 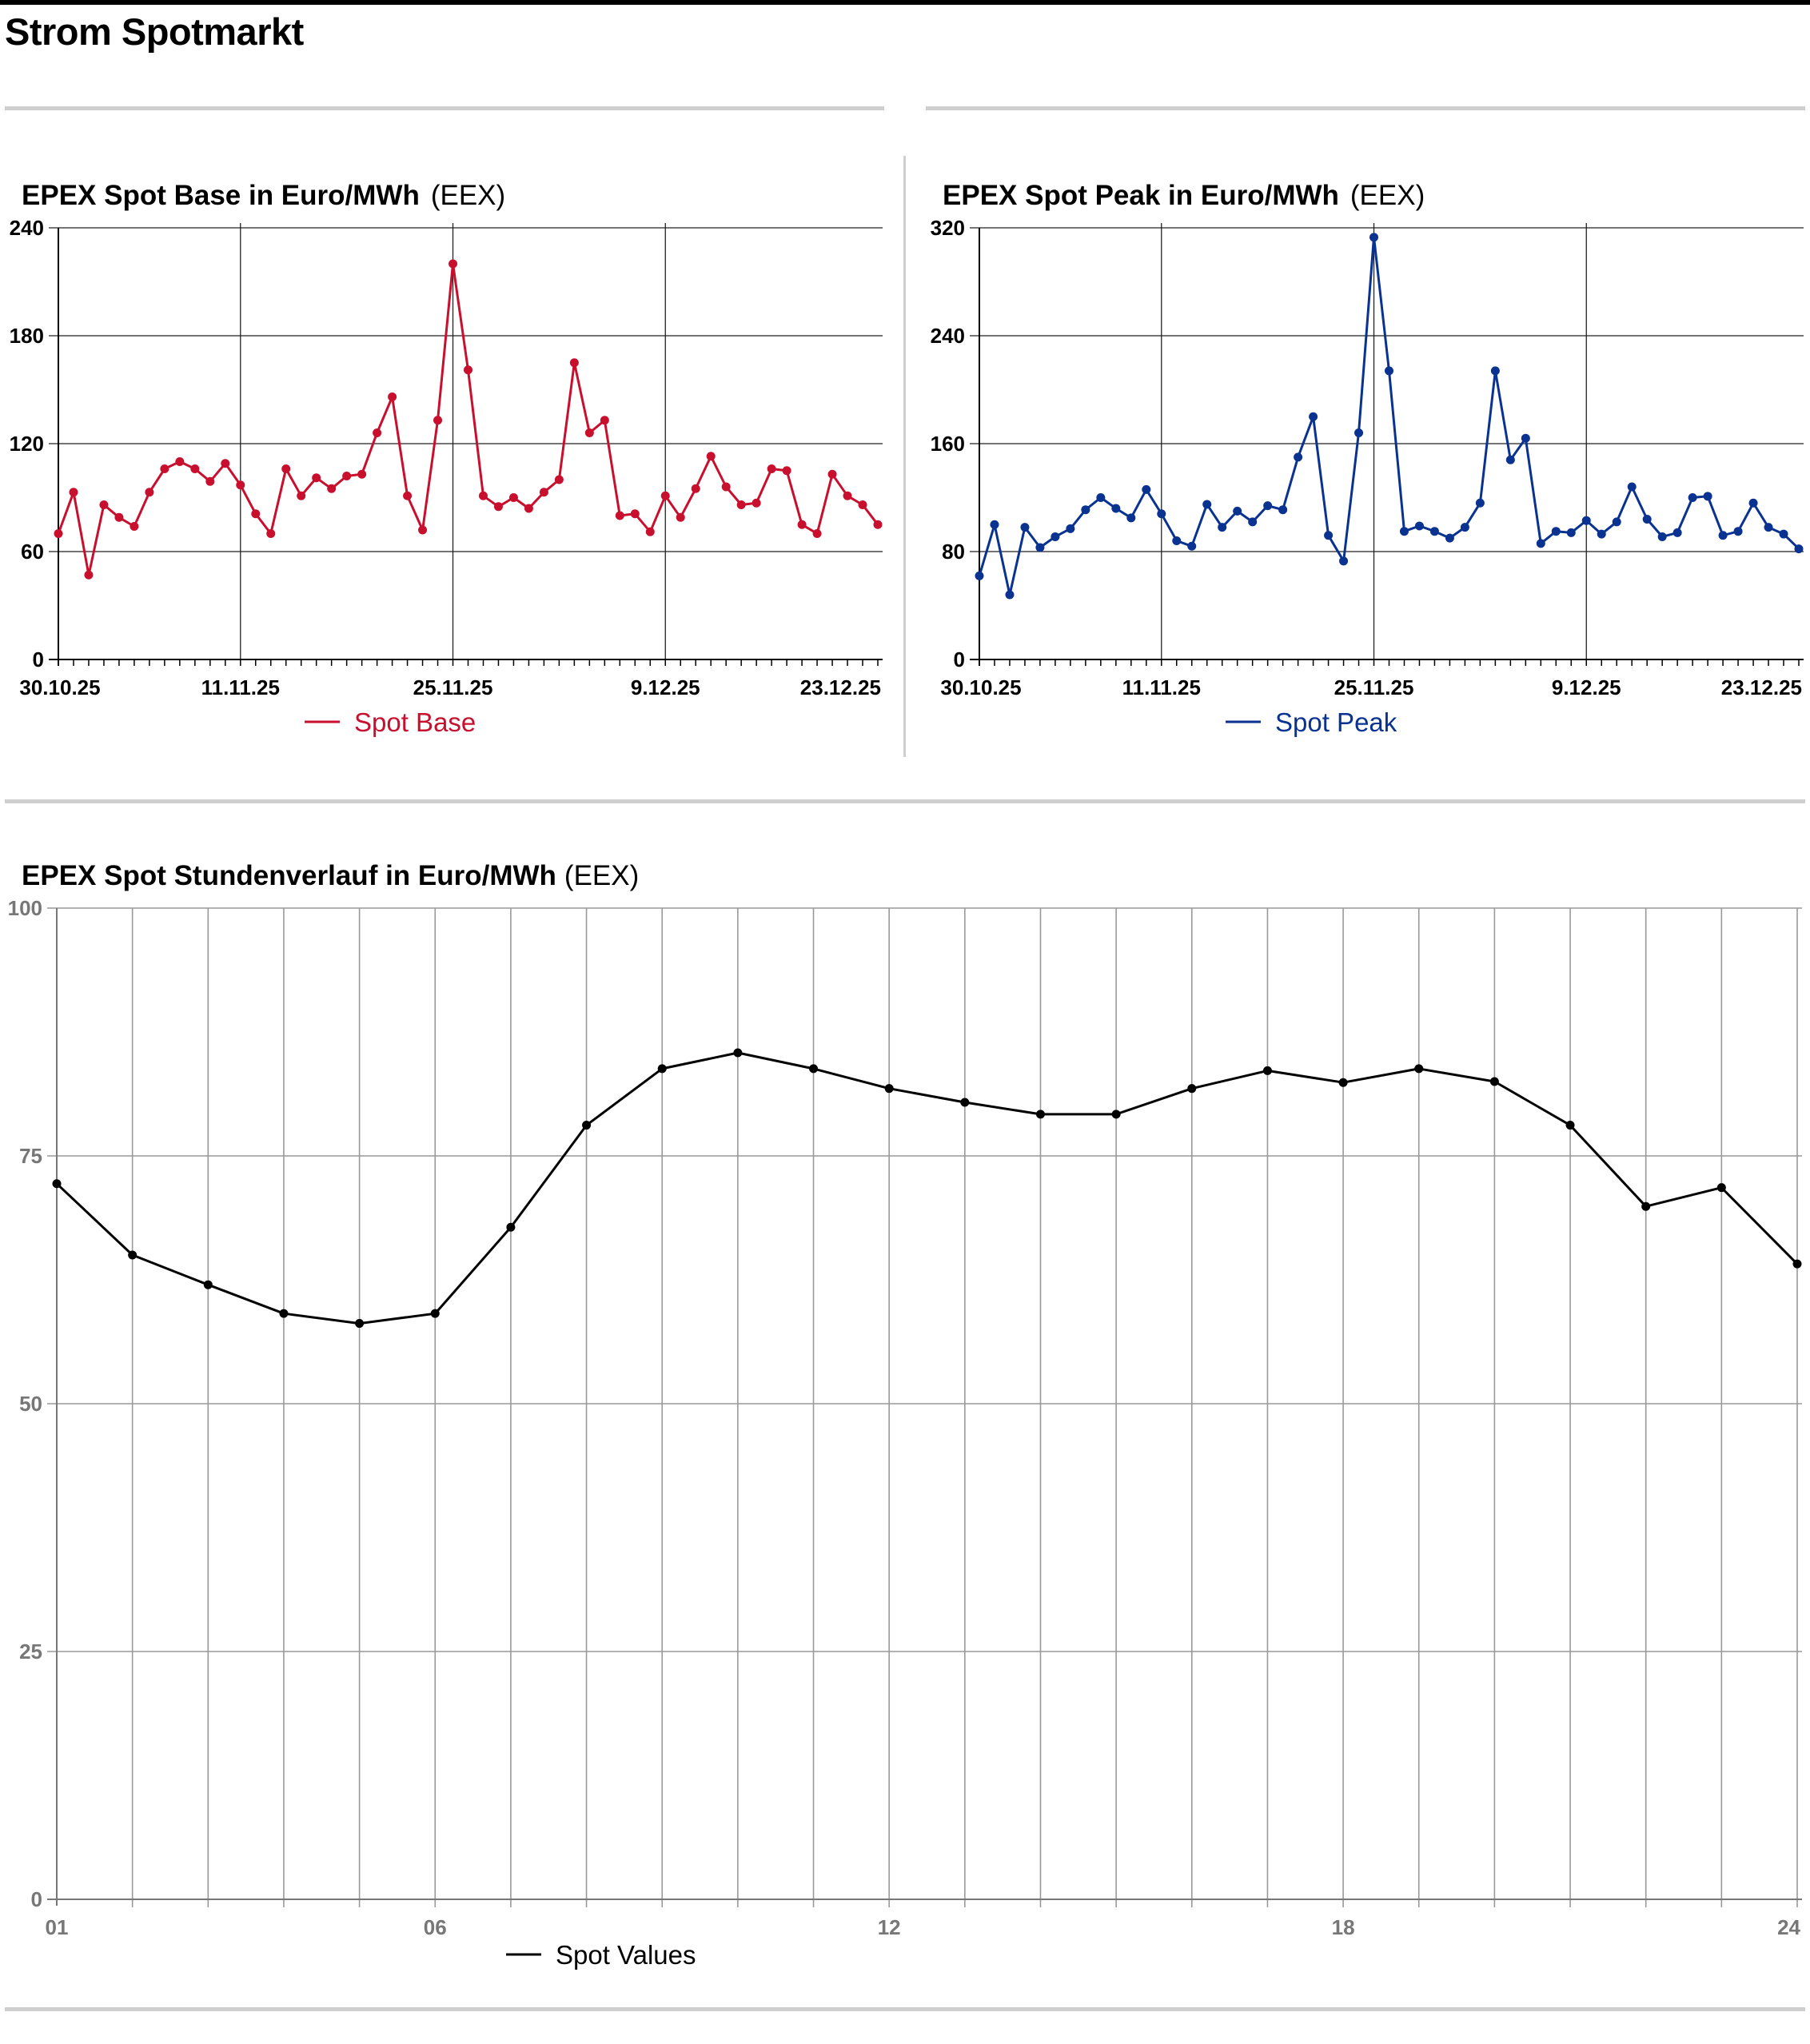 What do you see at coordinates (904, 456) in the screenshot?
I see `column-divider` at bounding box center [904, 456].